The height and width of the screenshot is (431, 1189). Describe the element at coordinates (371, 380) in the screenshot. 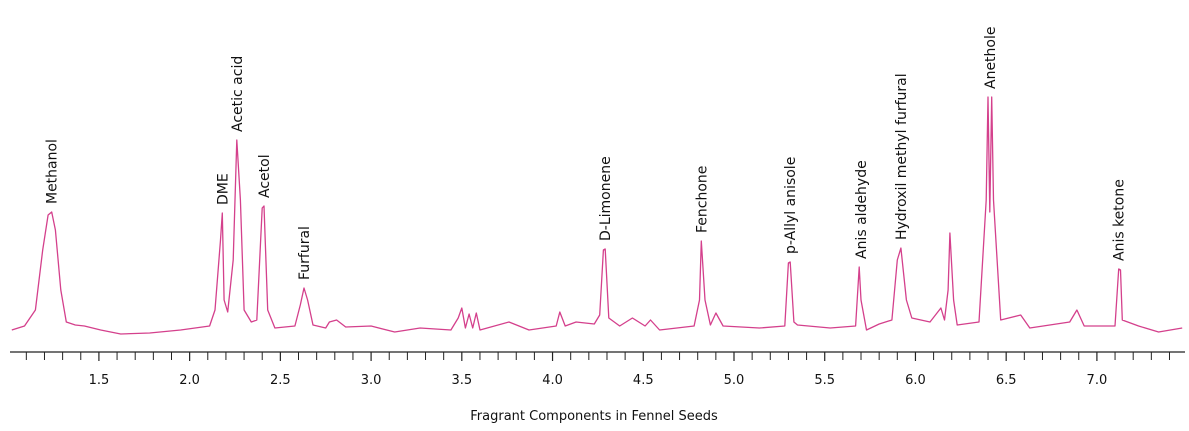

I see `x-tick-label: 3.0` at that location.